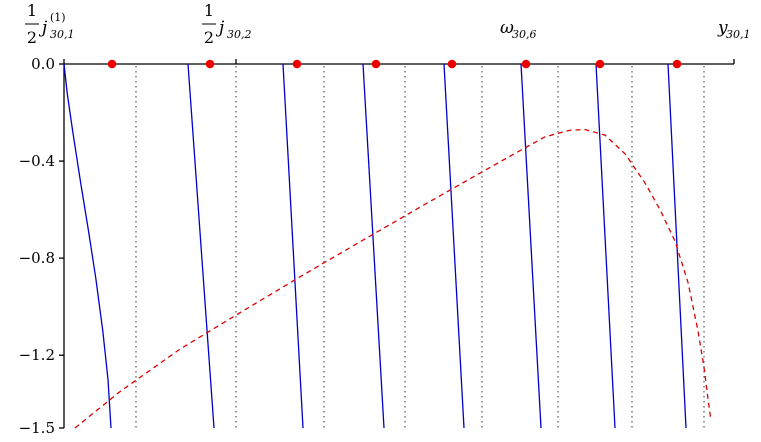  I want to click on top-axis-label-4: y30,1, so click(734, 29).